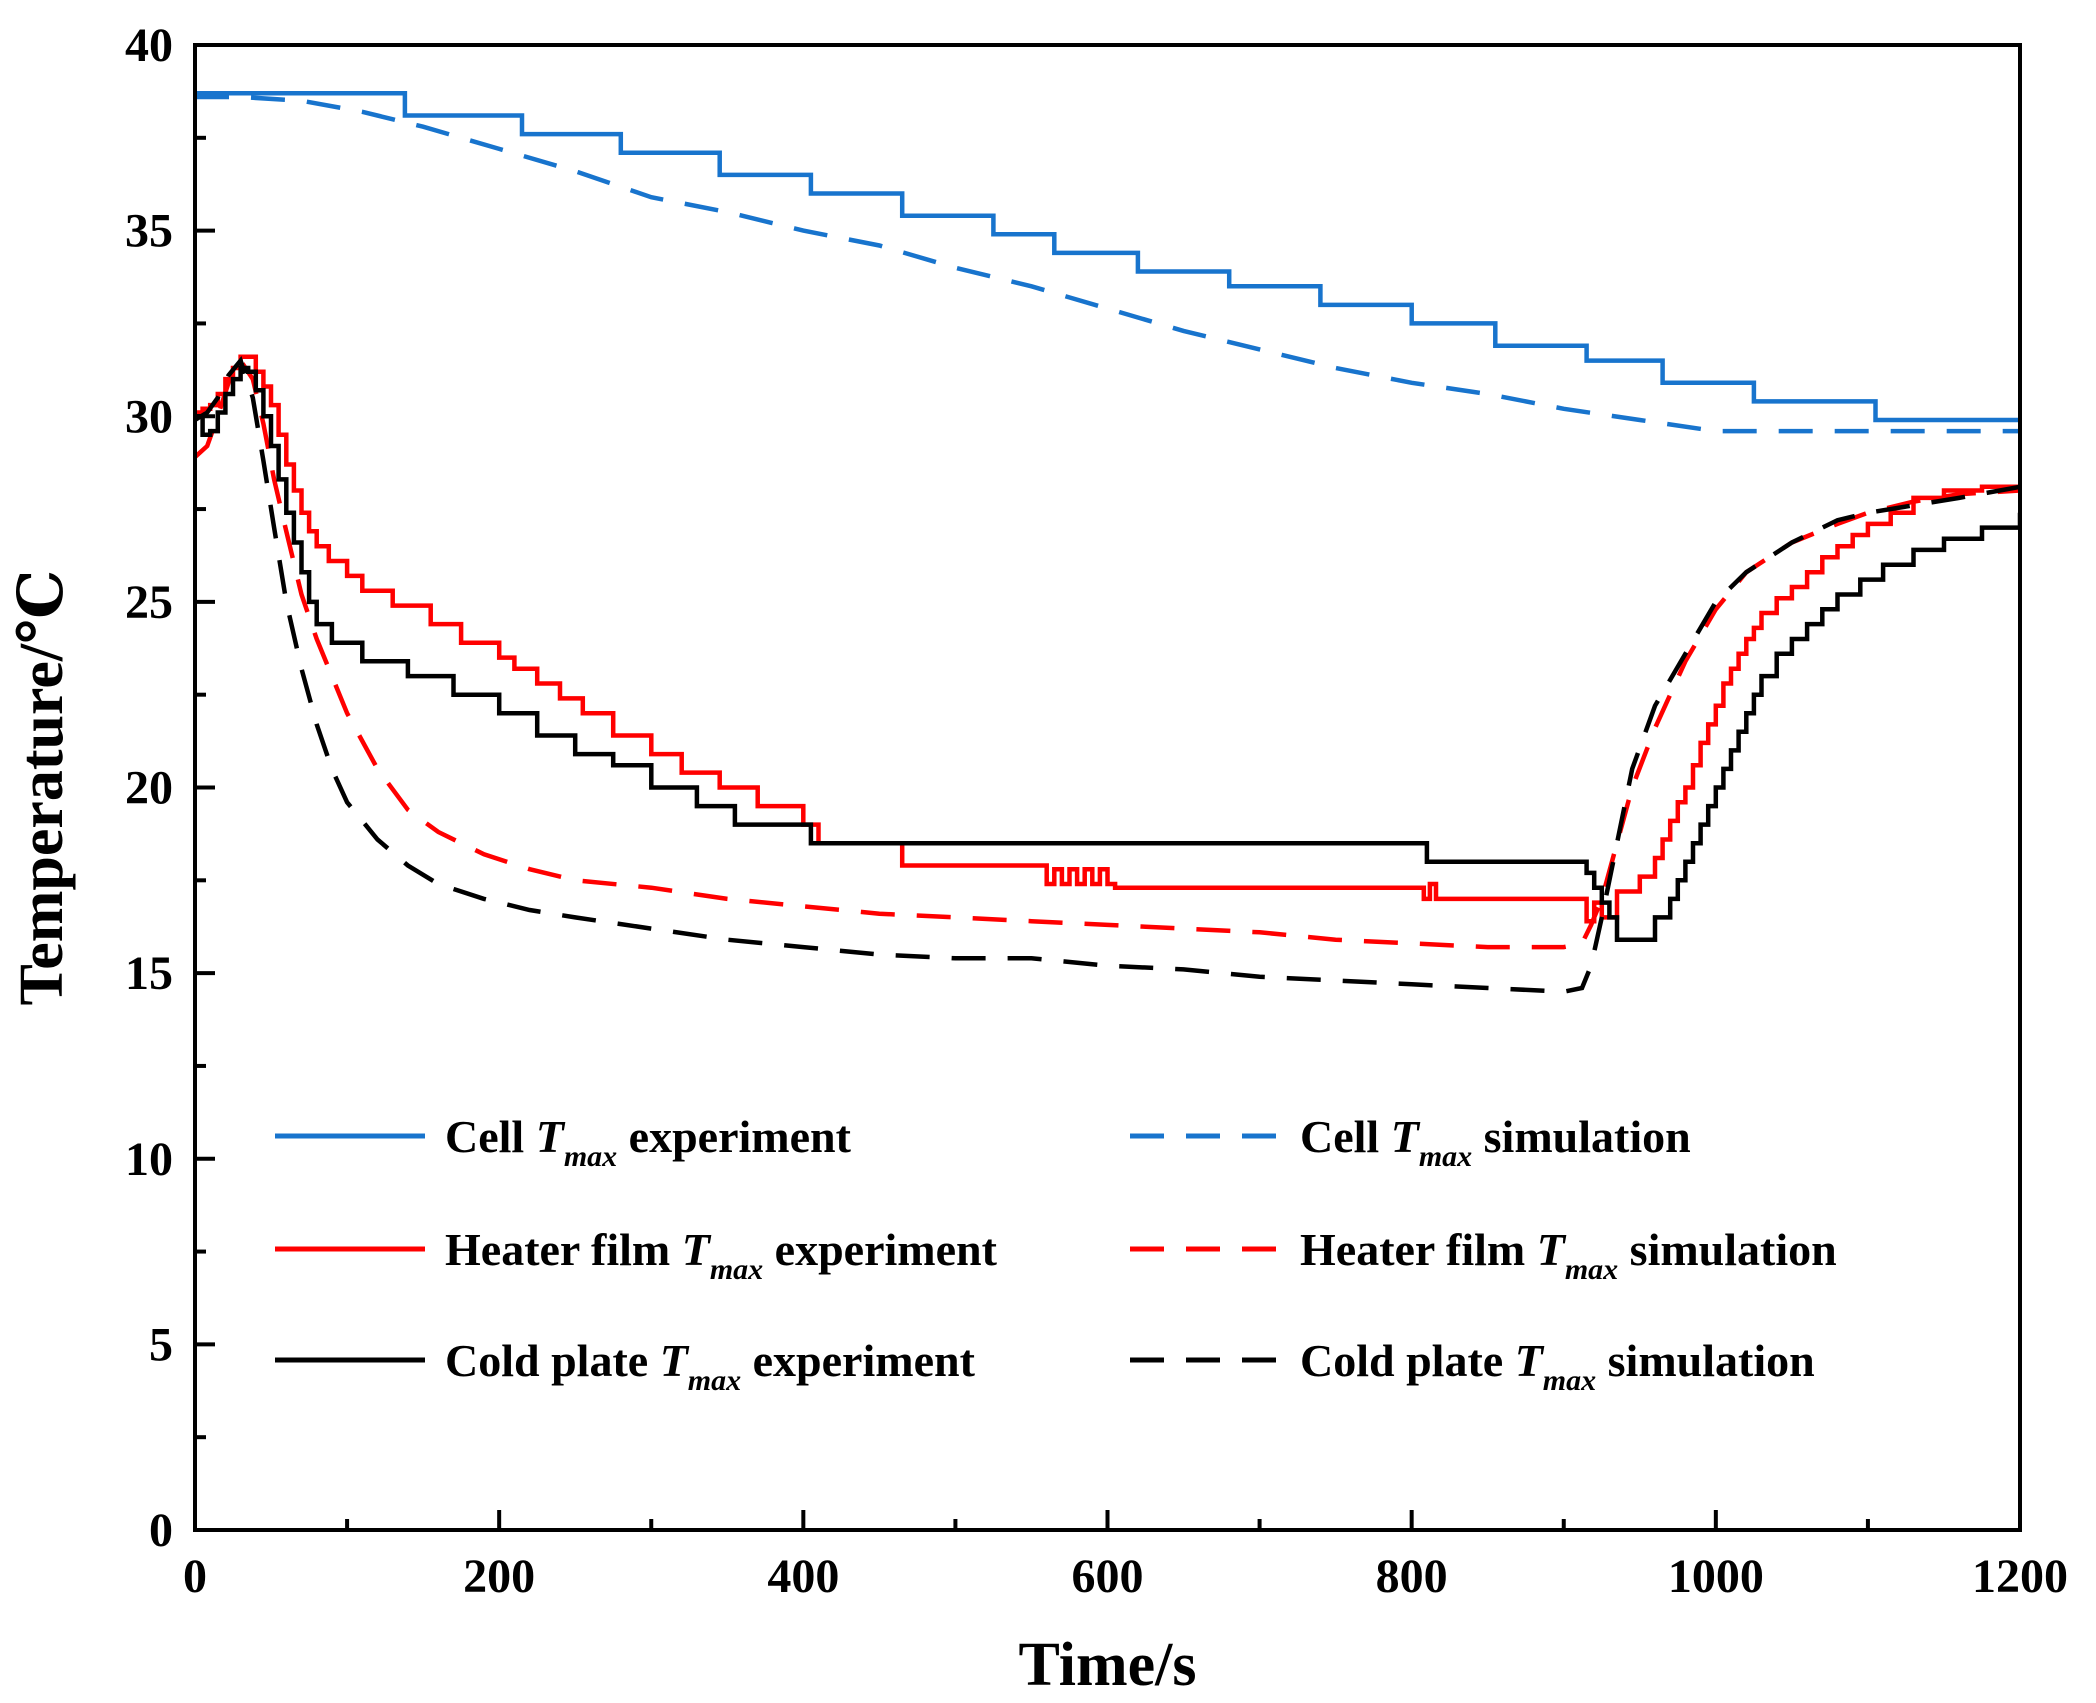  Describe the element at coordinates (149, 1159) in the screenshot. I see `y-tick-label: 10` at that location.